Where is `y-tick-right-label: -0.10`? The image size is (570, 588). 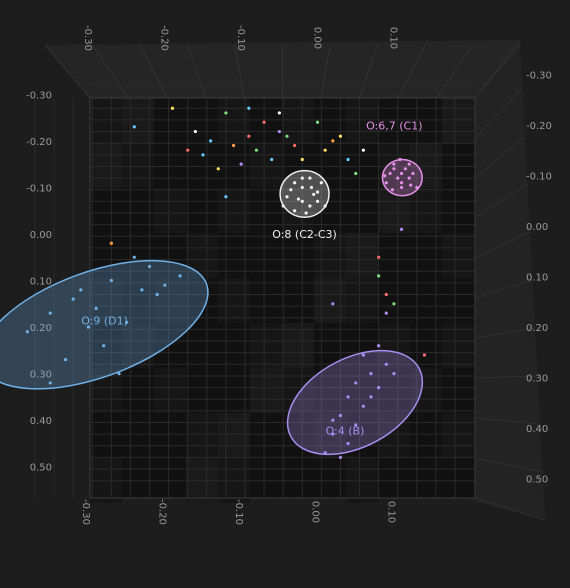
y-tick-right-label: -0.10 is located at coordinates (539, 176).